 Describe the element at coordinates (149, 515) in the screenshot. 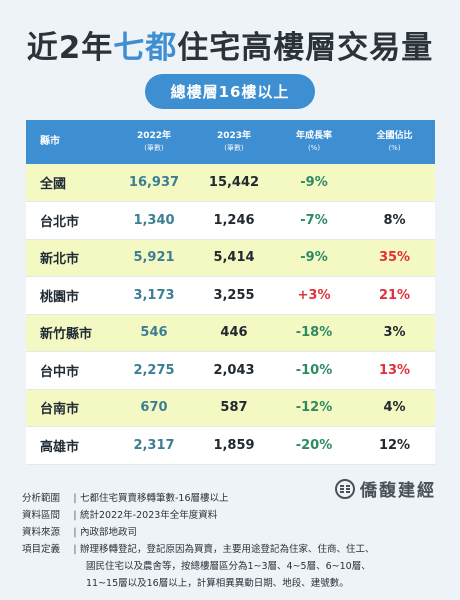

I see `note-value: 統計2022年-2023年全年度資料` at that location.